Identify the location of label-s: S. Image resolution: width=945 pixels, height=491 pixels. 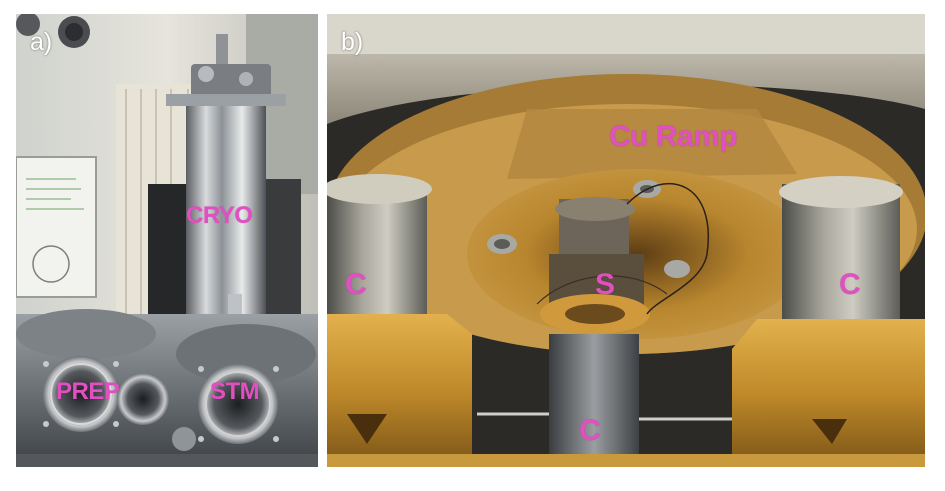
(605, 284).